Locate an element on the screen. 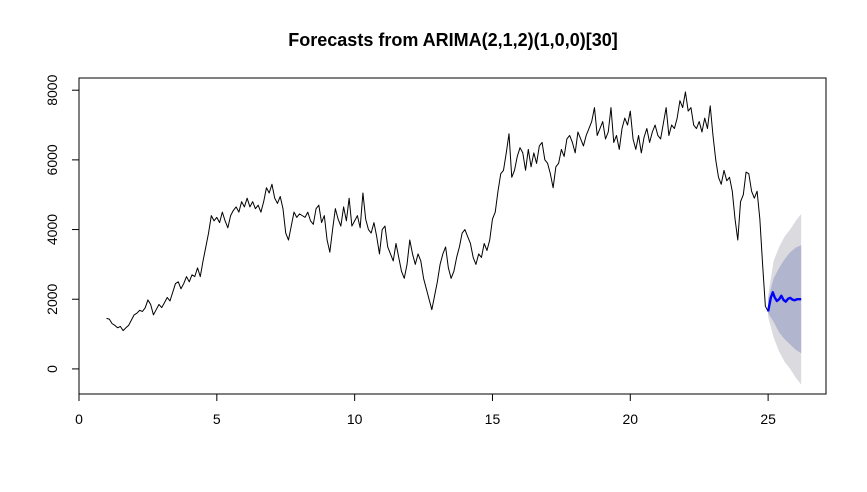  x-tick-label: 15 is located at coordinates (493, 419).